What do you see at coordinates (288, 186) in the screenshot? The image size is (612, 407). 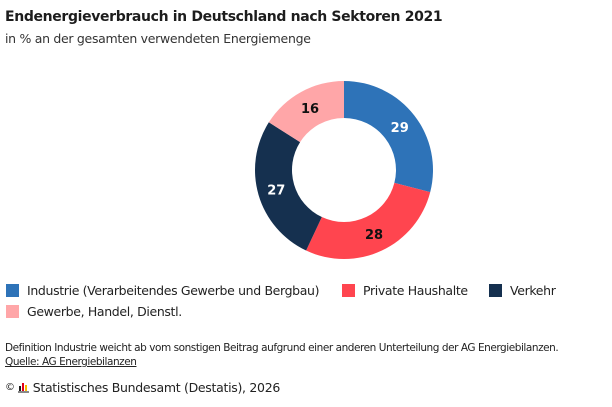 I see `donut-slice-verkehr` at bounding box center [288, 186].